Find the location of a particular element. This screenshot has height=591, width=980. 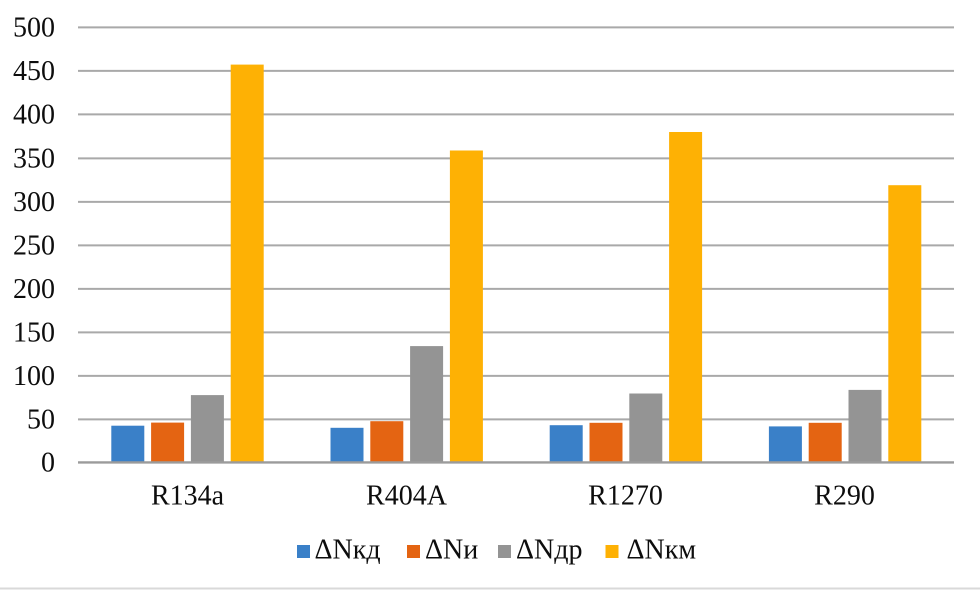

svg-text: ΔNкд is located at coordinates (348, 550).